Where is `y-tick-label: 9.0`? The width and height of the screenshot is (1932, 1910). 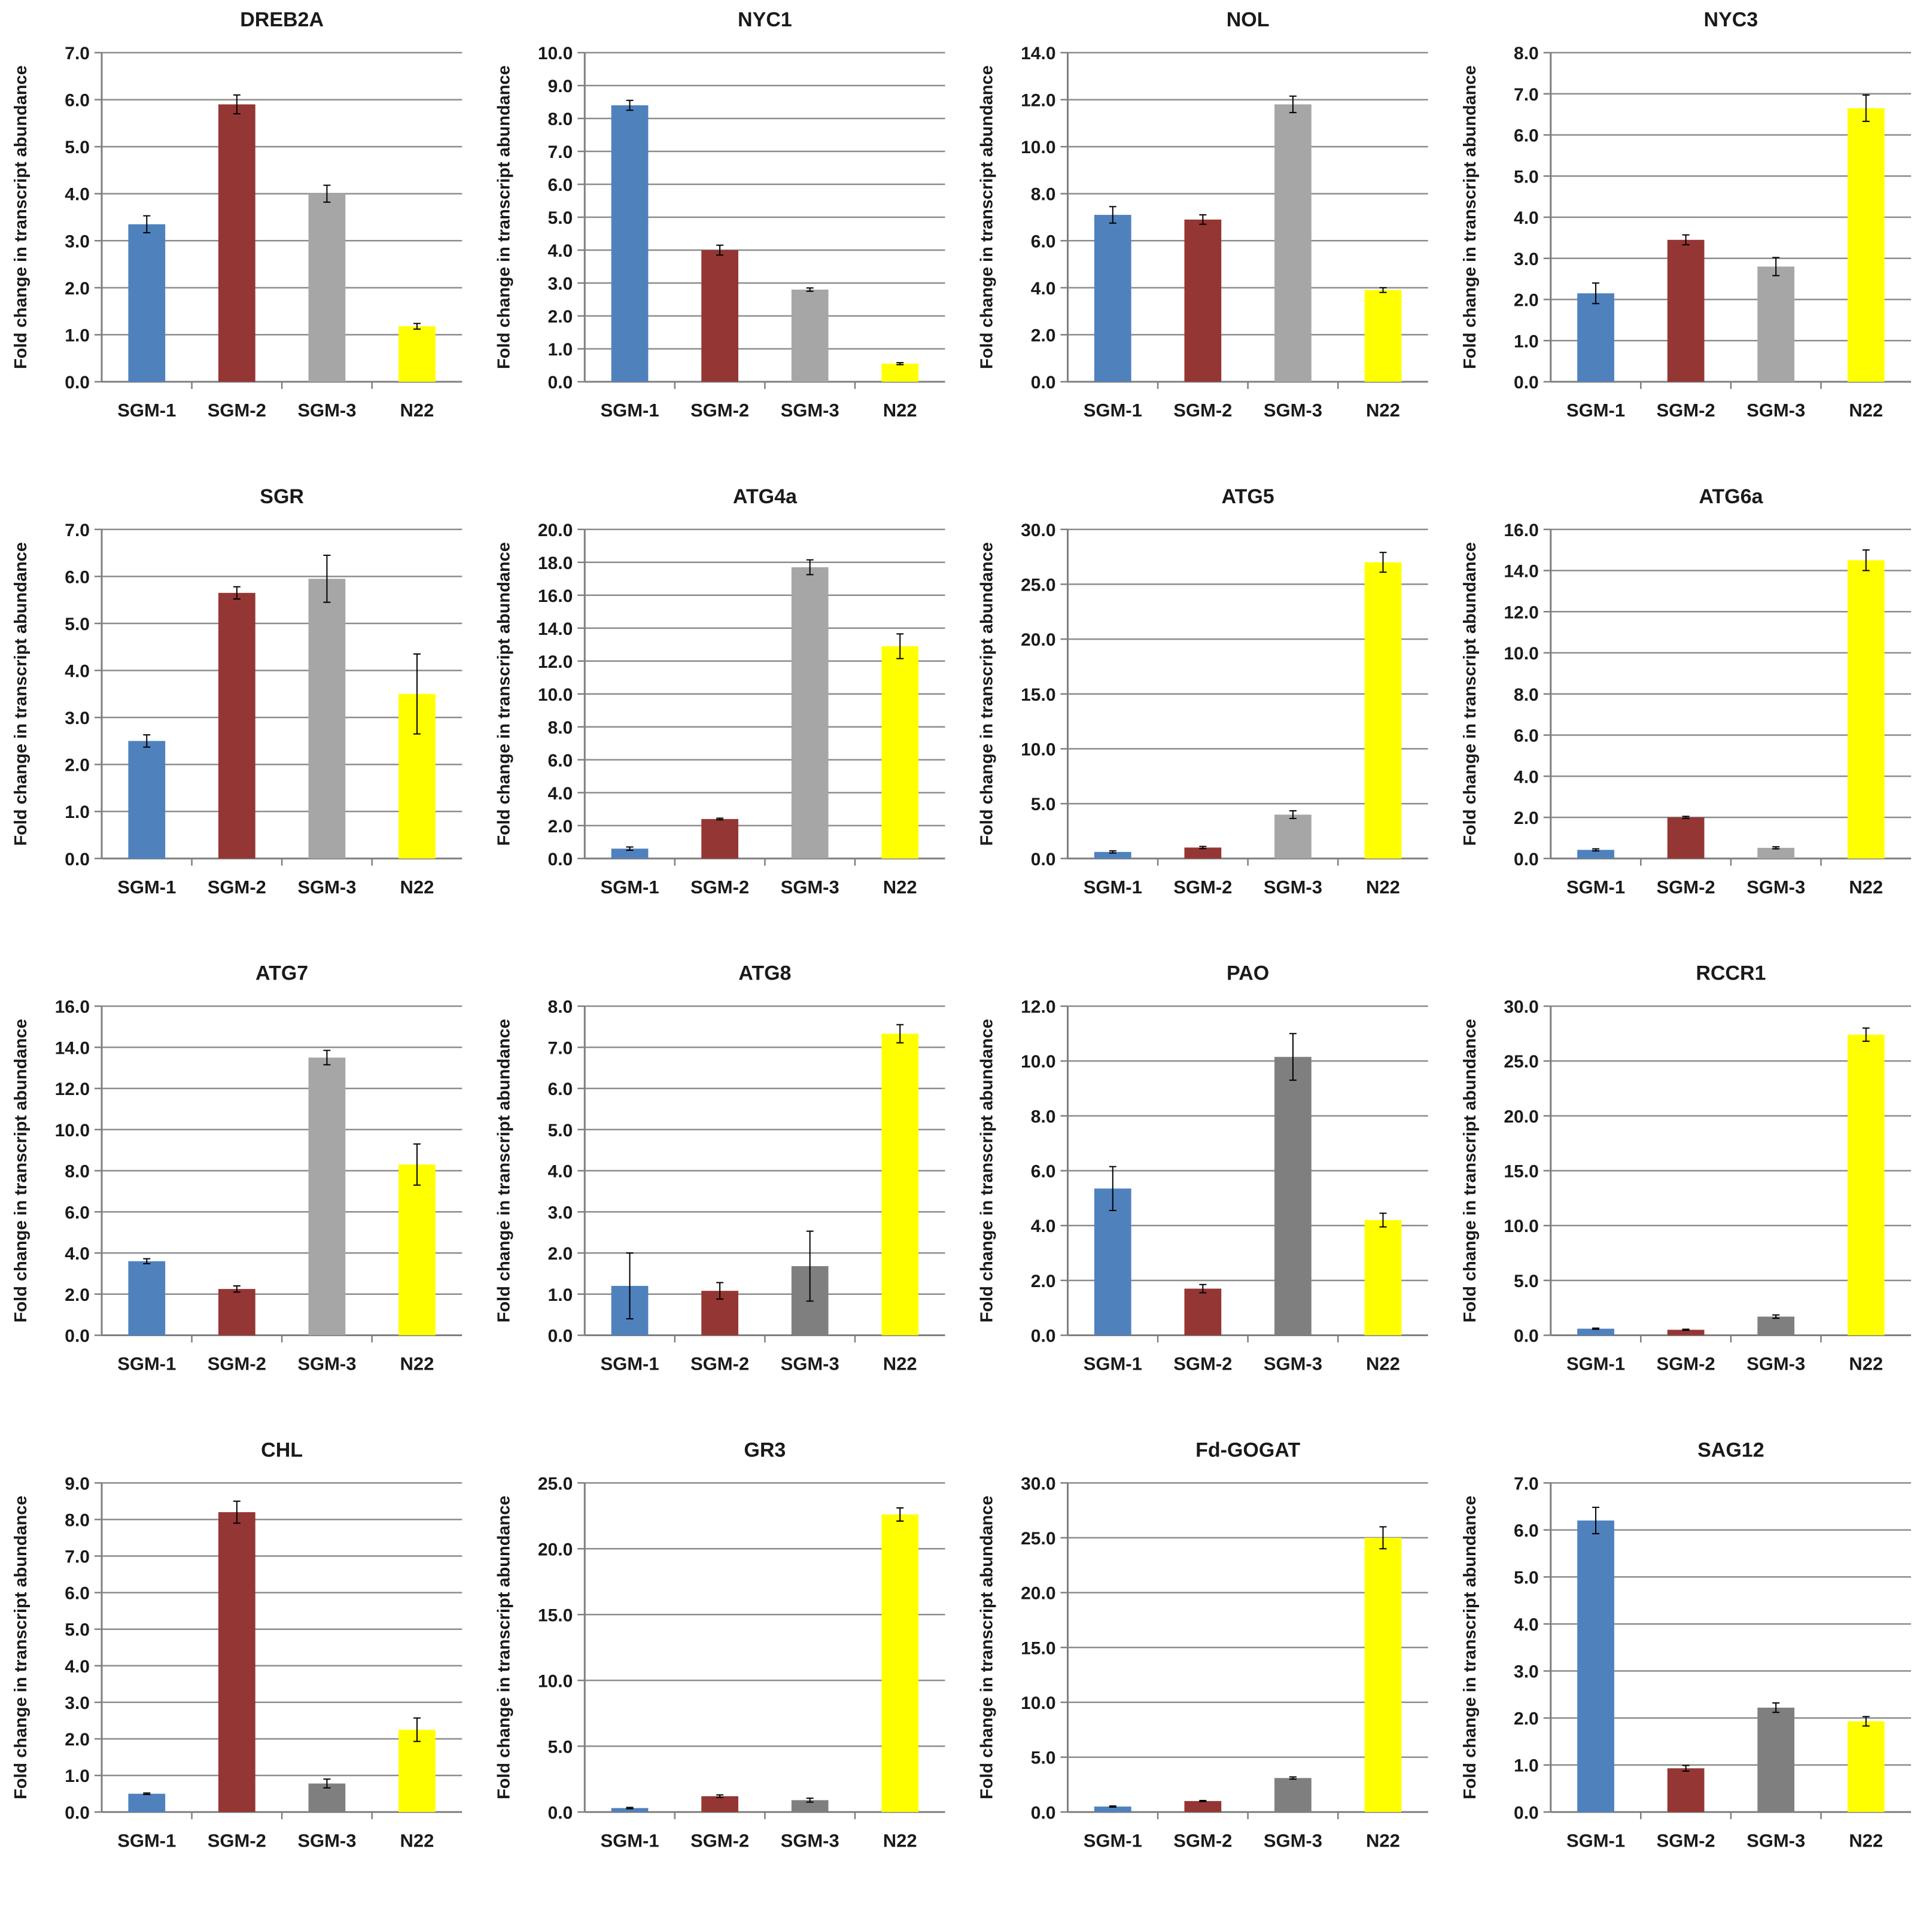 y-tick-label: 9.0 is located at coordinates (560, 86).